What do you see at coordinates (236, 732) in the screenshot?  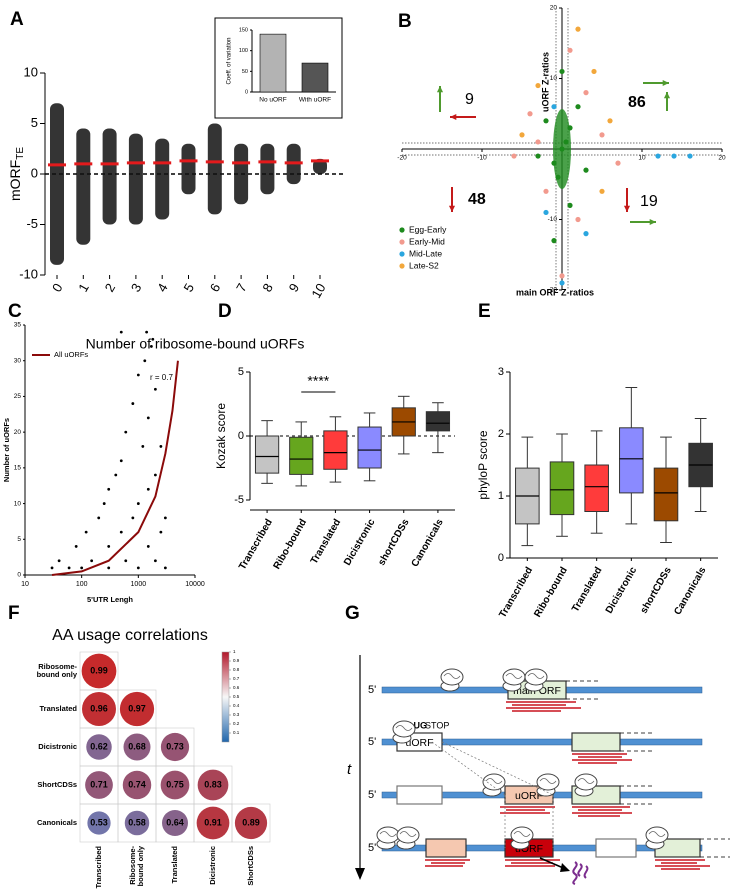 I see `colorbar-tick-label: 0.1` at bounding box center [236, 732].